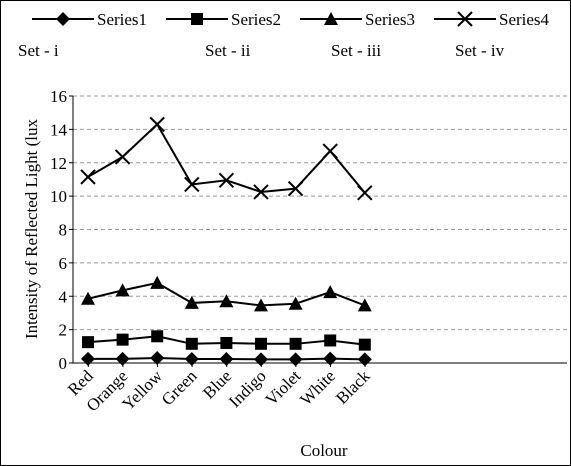 The height and width of the screenshot is (466, 571). Describe the element at coordinates (390, 19) in the screenshot. I see `legend-label: Series3` at that location.